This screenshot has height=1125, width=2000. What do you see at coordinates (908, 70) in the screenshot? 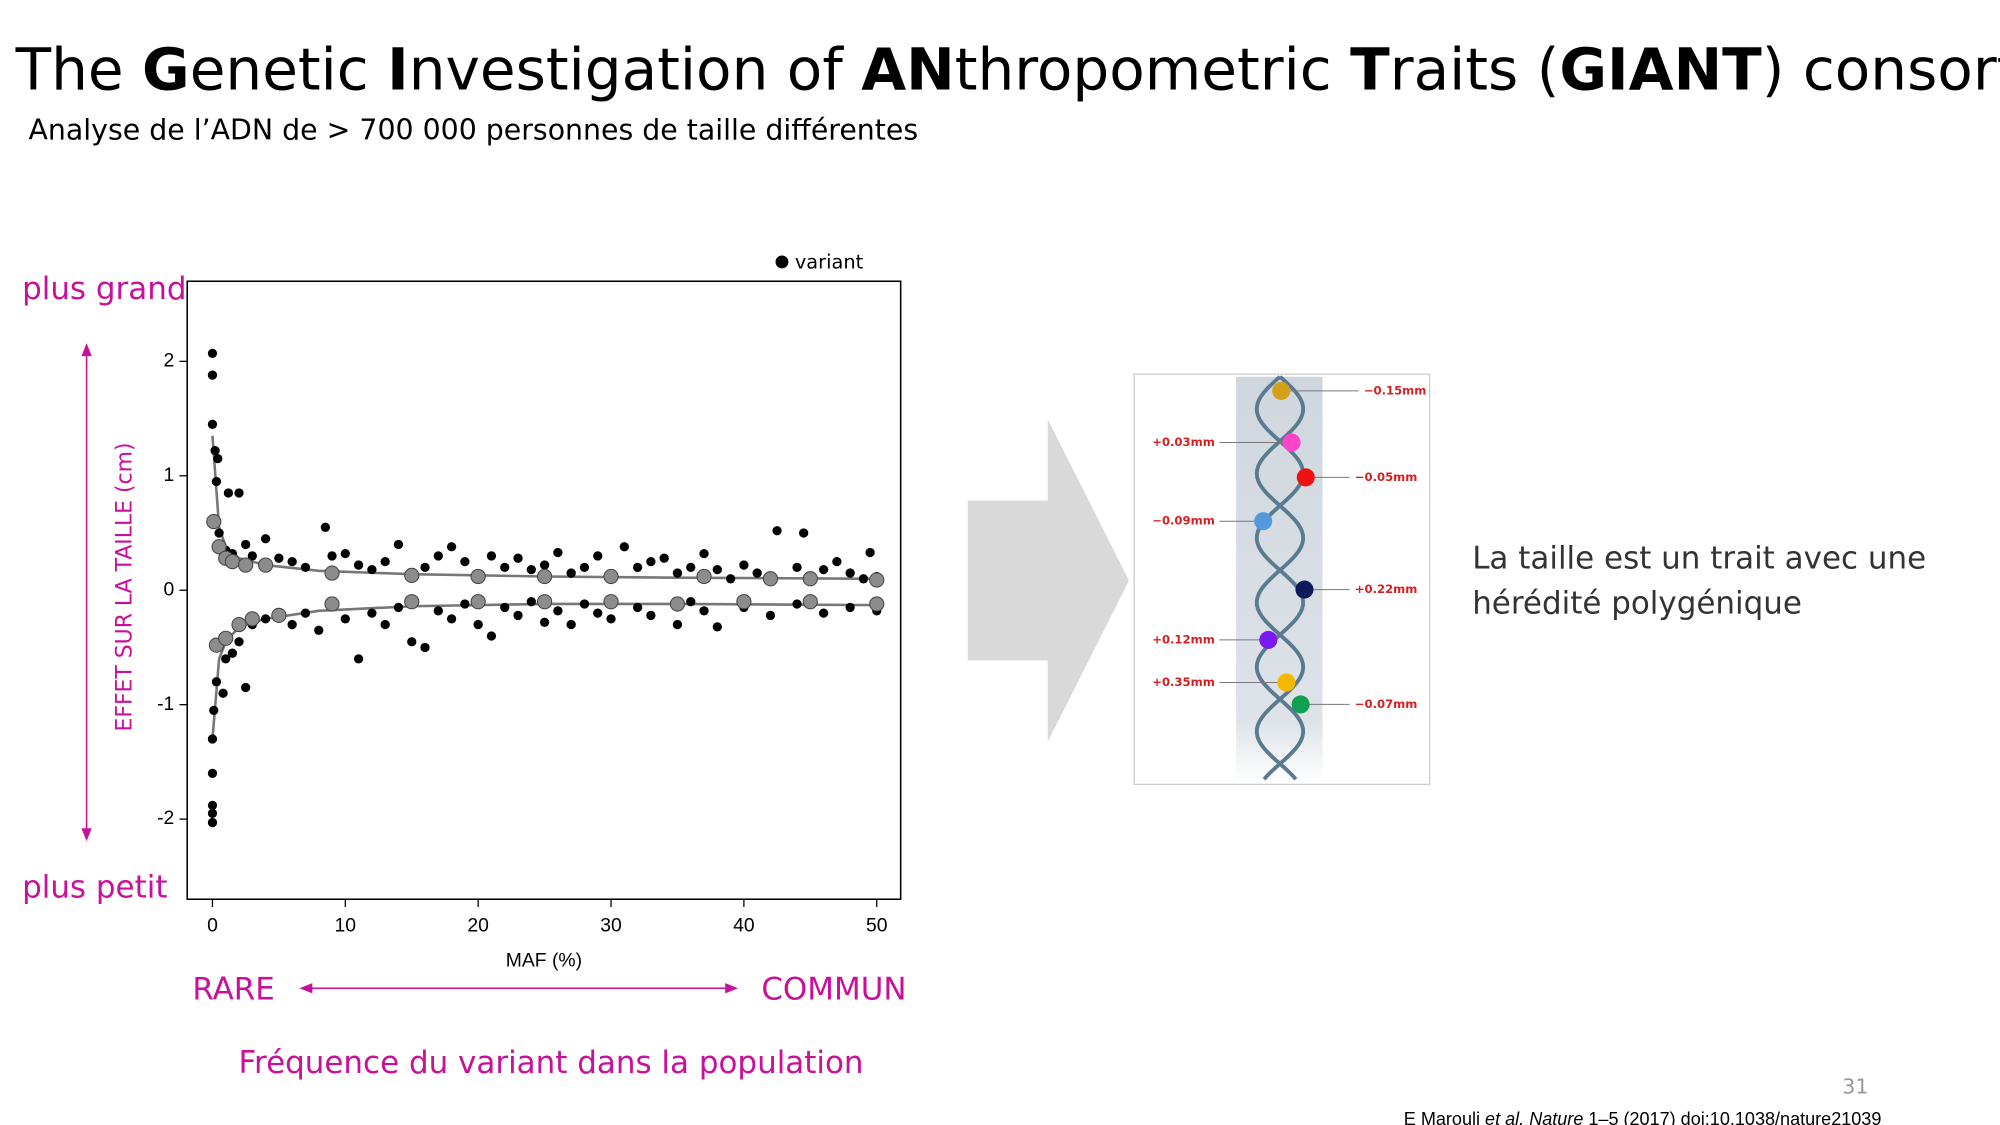
I see `title-part: AN` at bounding box center [908, 70].